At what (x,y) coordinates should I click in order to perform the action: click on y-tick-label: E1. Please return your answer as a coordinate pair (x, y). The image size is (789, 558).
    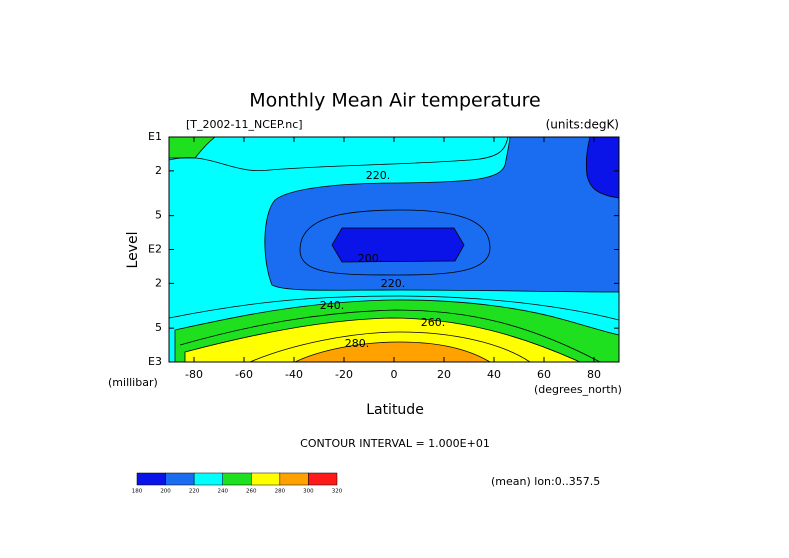
    Looking at the image, I should click on (155, 136).